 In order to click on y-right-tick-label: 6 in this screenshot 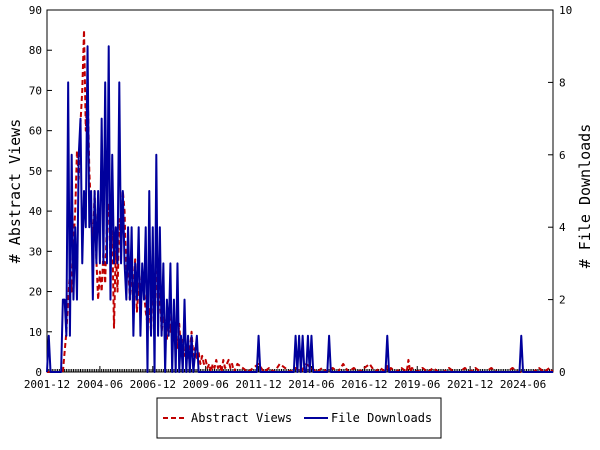, I will do `click(562, 155)`.